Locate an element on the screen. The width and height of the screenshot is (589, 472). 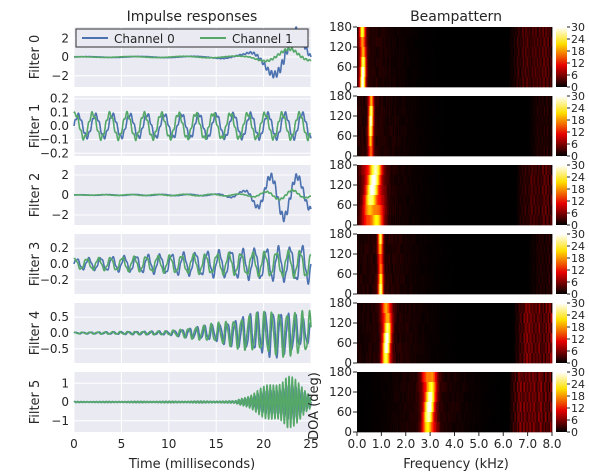
impulse-series-channel-0-line is located at coordinates (192, 126).